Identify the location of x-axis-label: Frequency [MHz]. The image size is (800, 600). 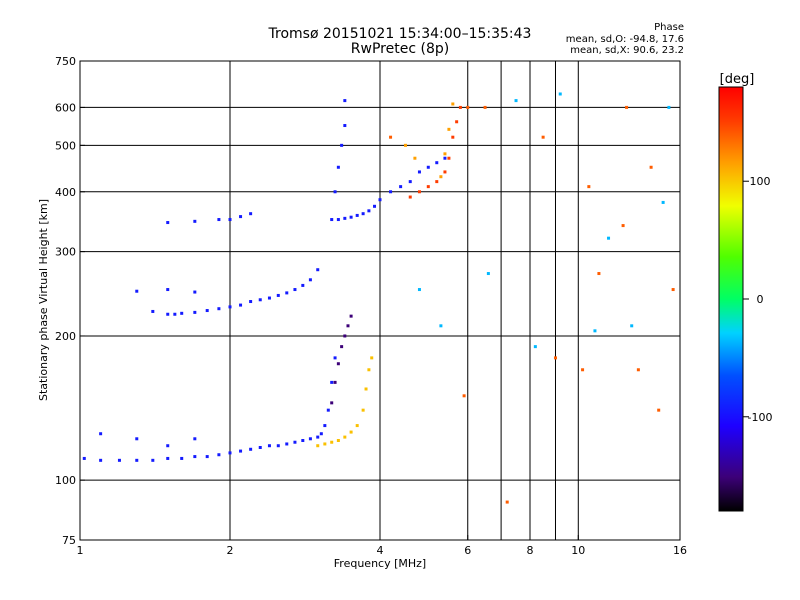
(380, 563).